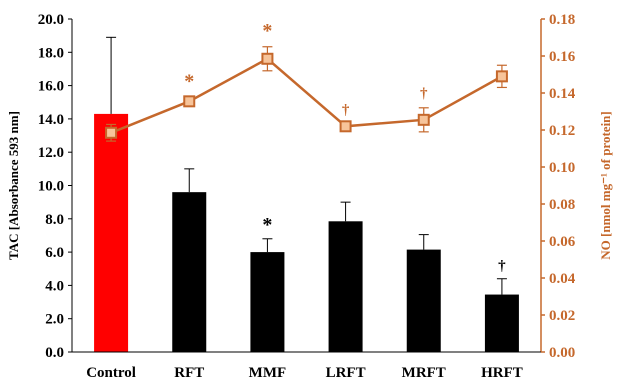  Describe the element at coordinates (51, 53) in the screenshot. I see `left-tick-label: 18.0` at that location.